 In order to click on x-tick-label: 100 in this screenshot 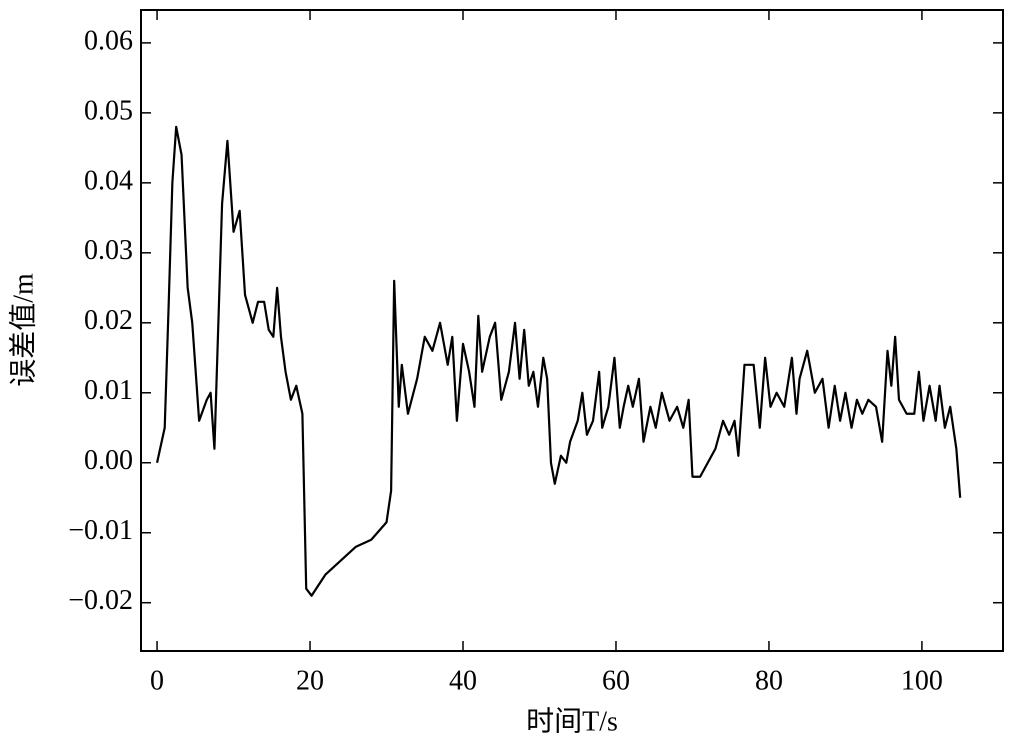, I will do `click(922, 680)`.